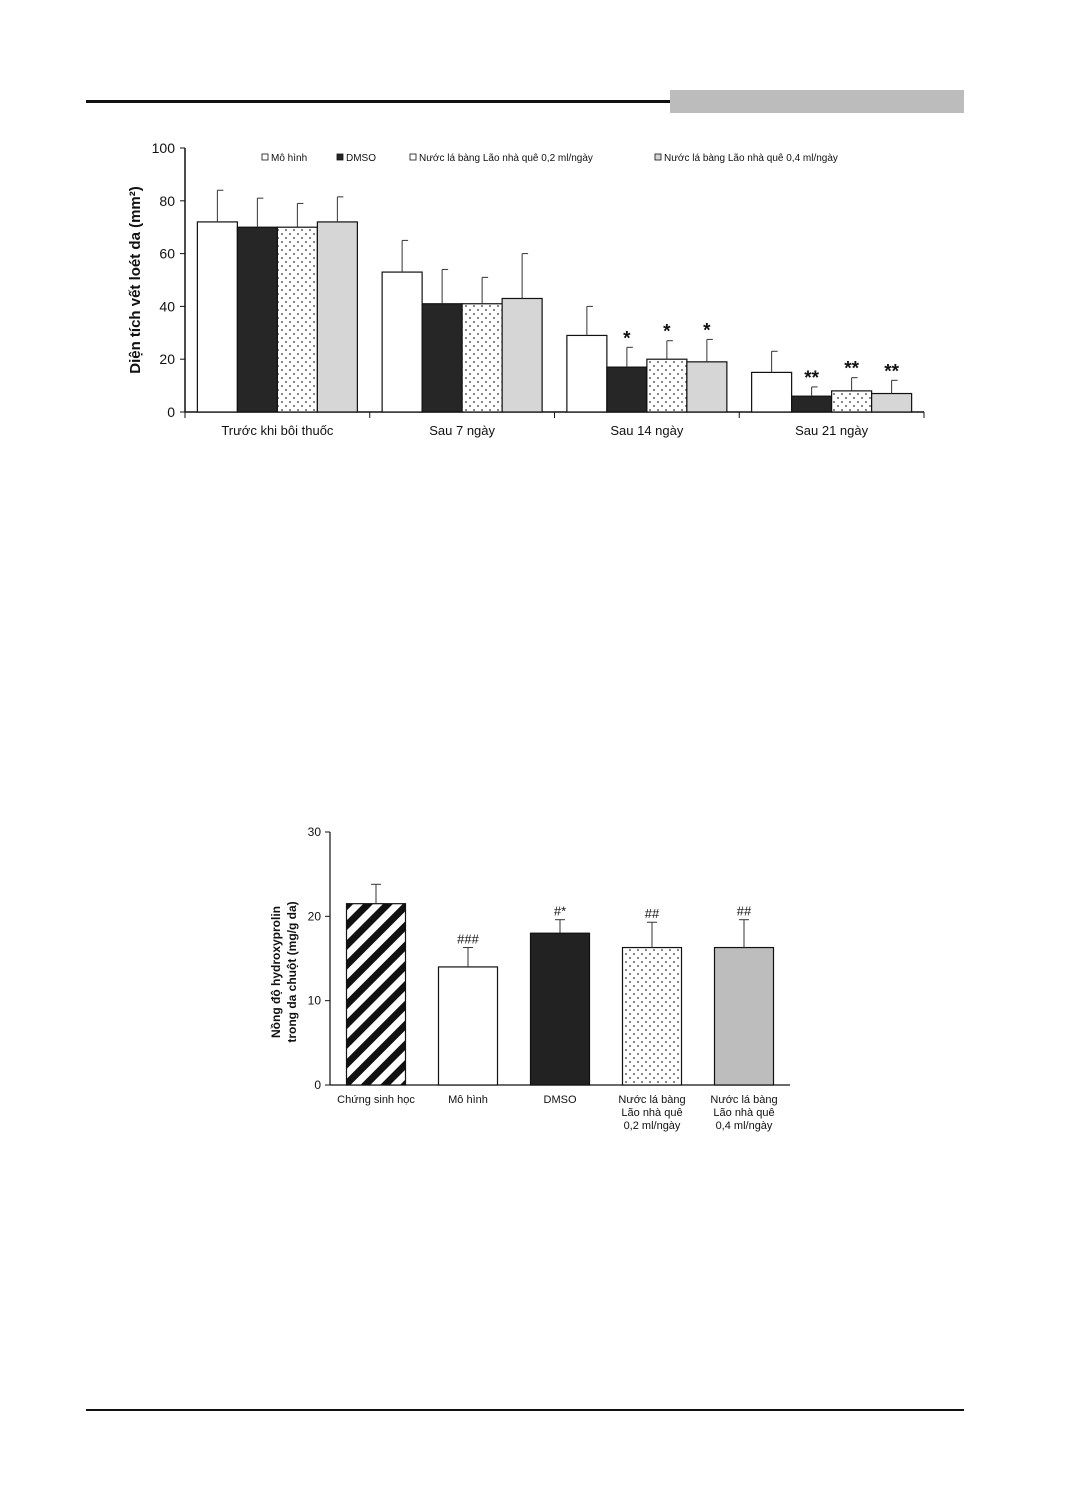 The width and height of the screenshot is (1078, 1503). What do you see at coordinates (462, 430) in the screenshot?
I see `chart1-category-label: Sau 7 ngày` at bounding box center [462, 430].